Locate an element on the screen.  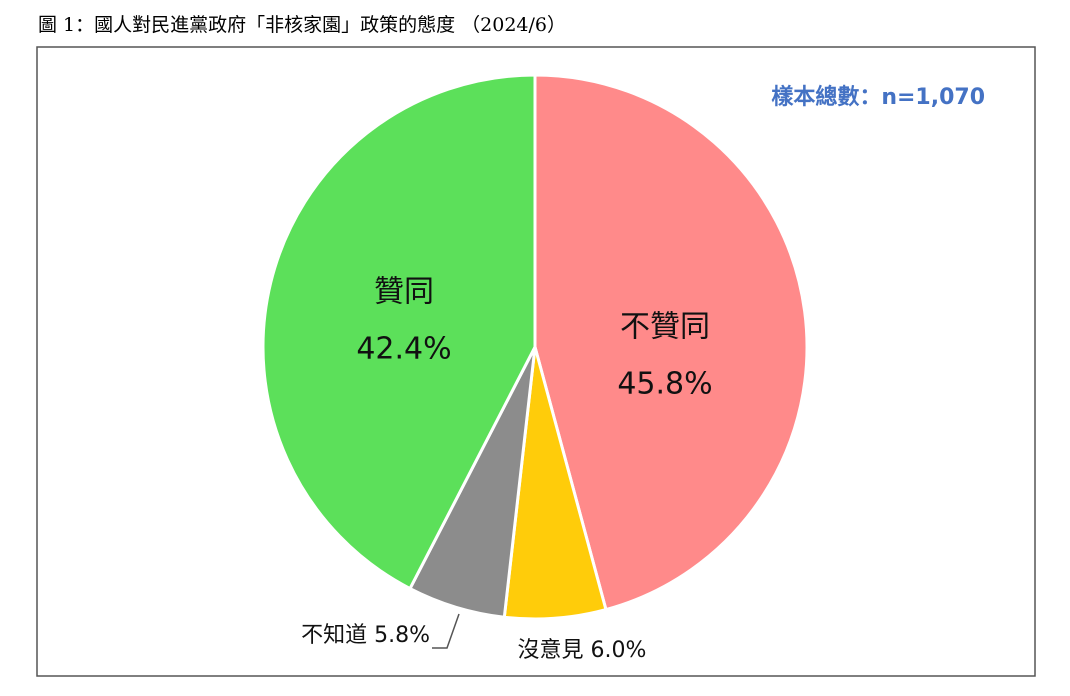
value-label: 5.8% is located at coordinates (402, 635).